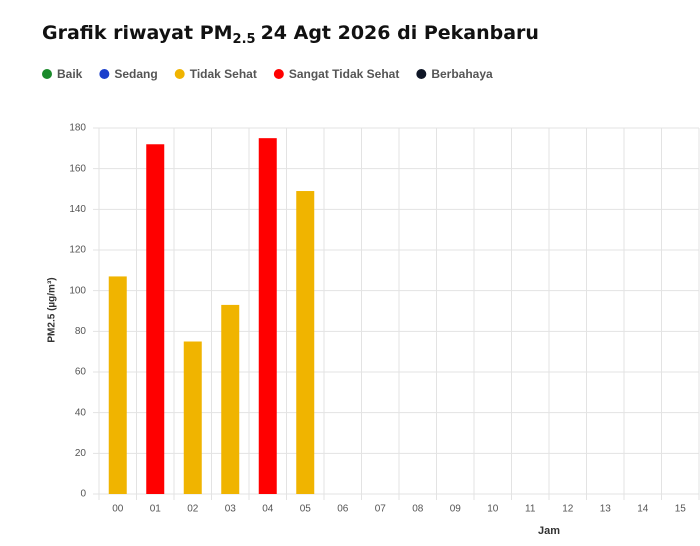 The width and height of the screenshot is (700, 546). I want to click on y-tick-label: 60, so click(81, 372).